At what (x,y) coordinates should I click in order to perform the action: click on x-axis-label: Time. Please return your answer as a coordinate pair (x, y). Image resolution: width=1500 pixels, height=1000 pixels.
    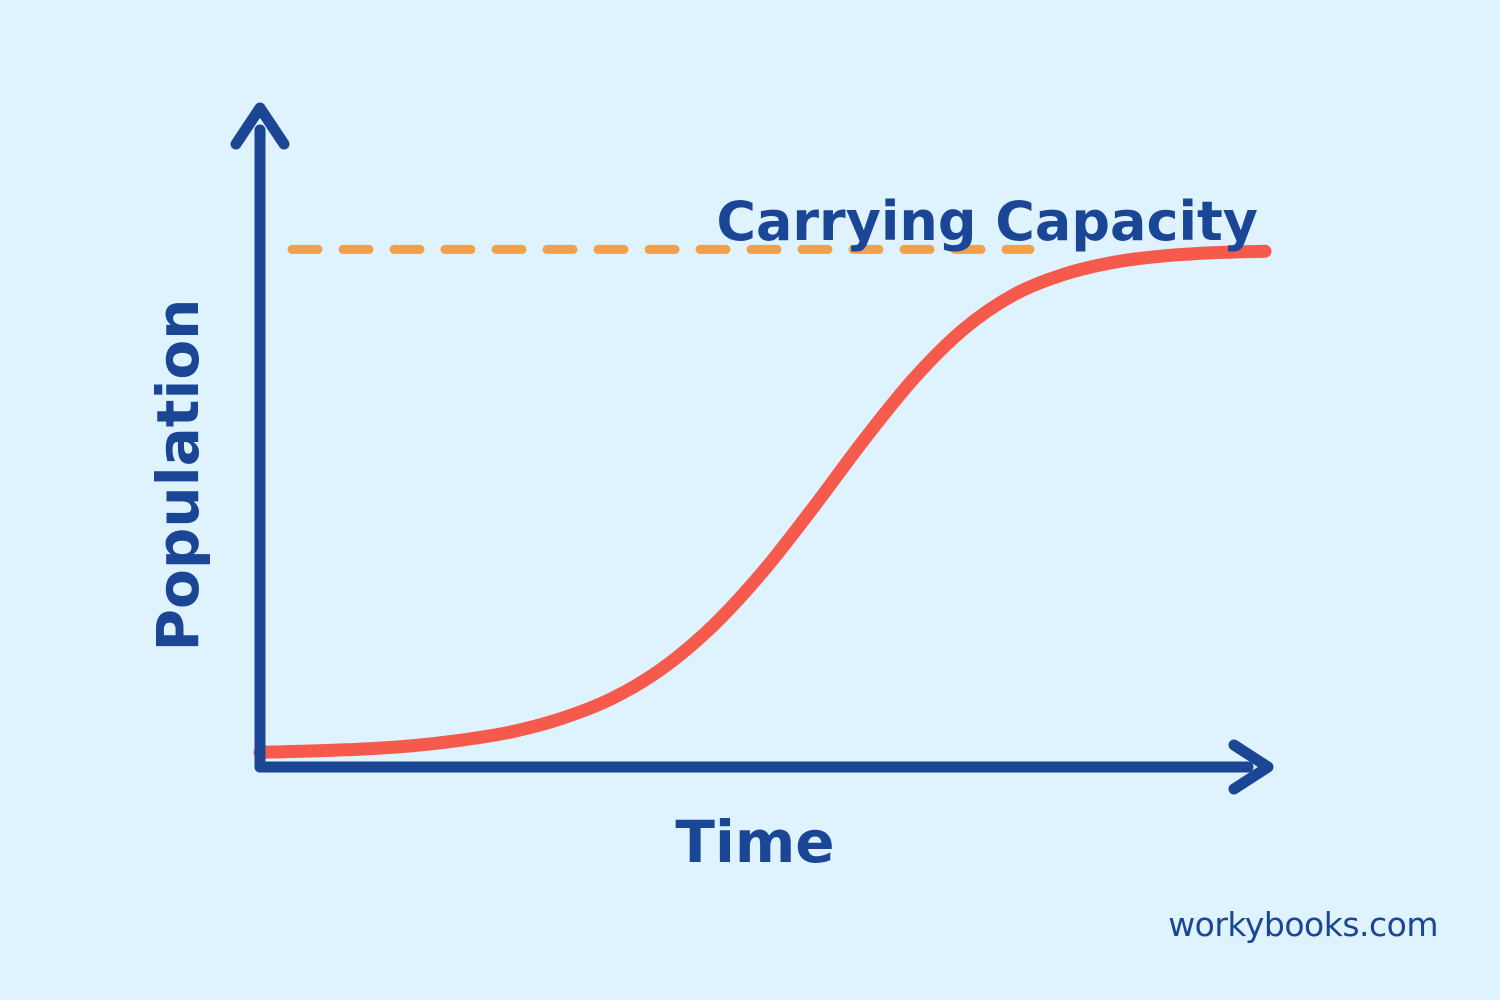
    Looking at the image, I should click on (754, 842).